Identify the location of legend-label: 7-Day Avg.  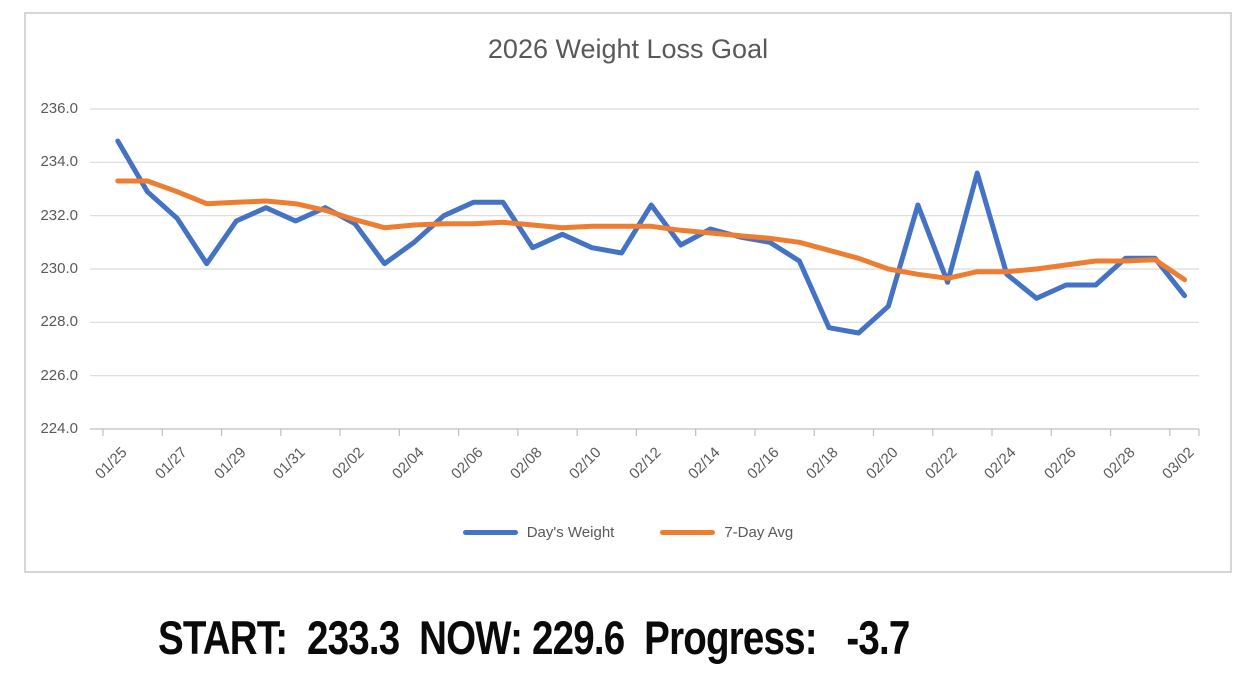
(759, 532).